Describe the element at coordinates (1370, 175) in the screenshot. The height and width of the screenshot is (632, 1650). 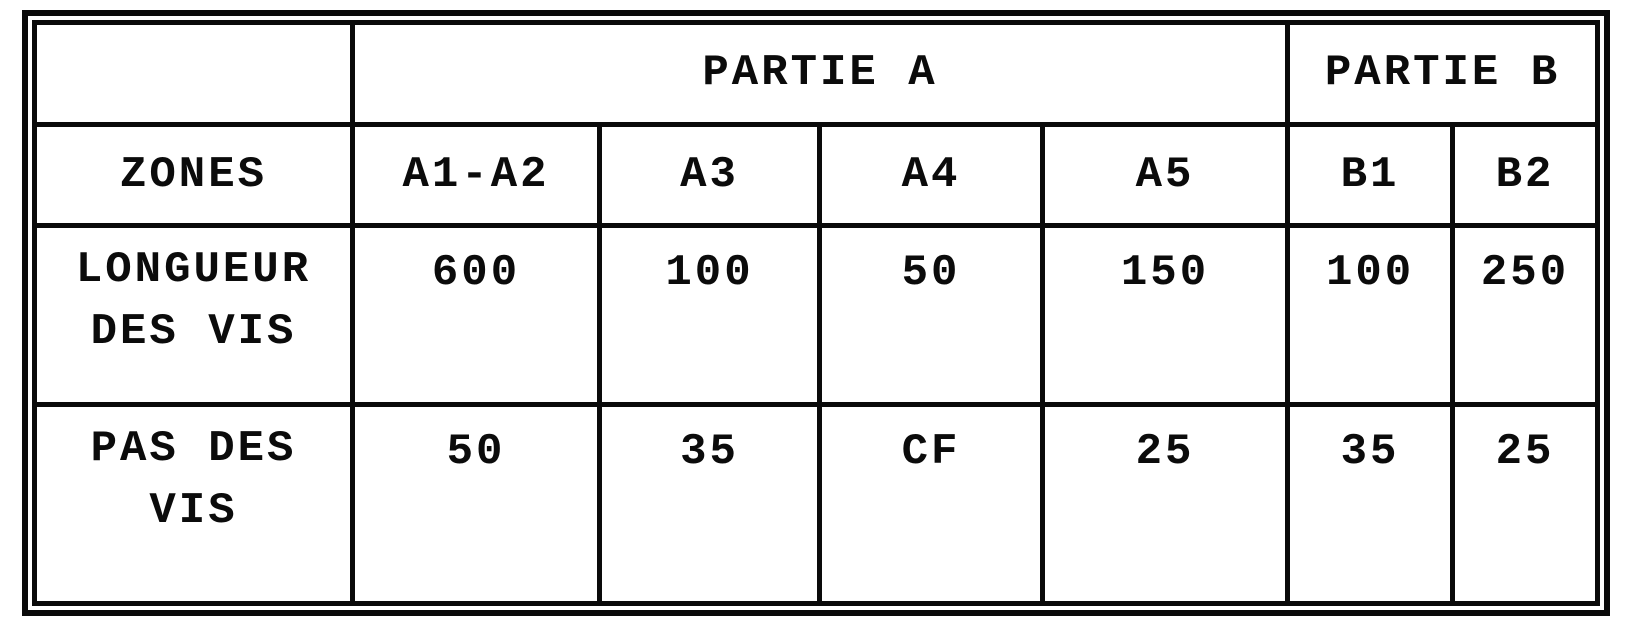
I see `zone-header-b1: B1` at that location.